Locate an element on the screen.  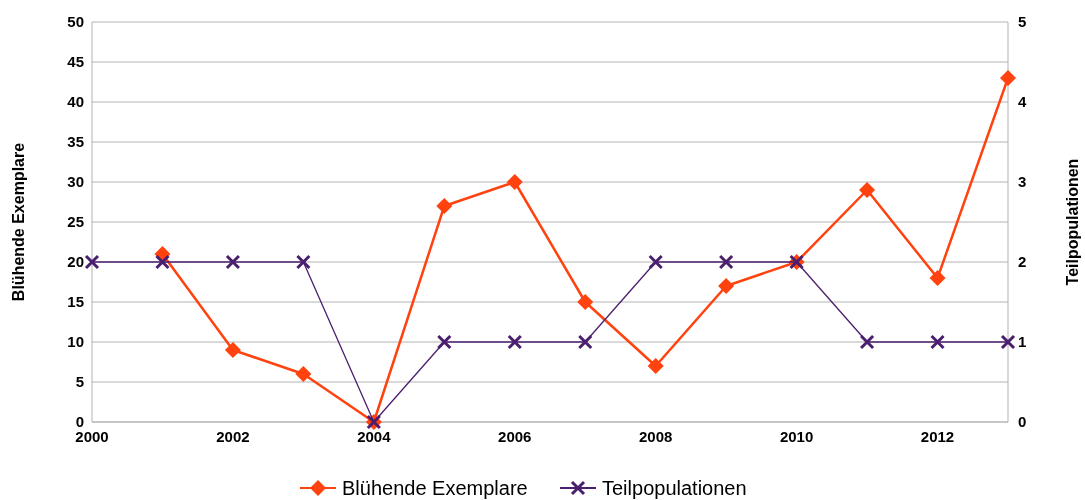
y-tick-label: 50 is located at coordinates (75, 22).